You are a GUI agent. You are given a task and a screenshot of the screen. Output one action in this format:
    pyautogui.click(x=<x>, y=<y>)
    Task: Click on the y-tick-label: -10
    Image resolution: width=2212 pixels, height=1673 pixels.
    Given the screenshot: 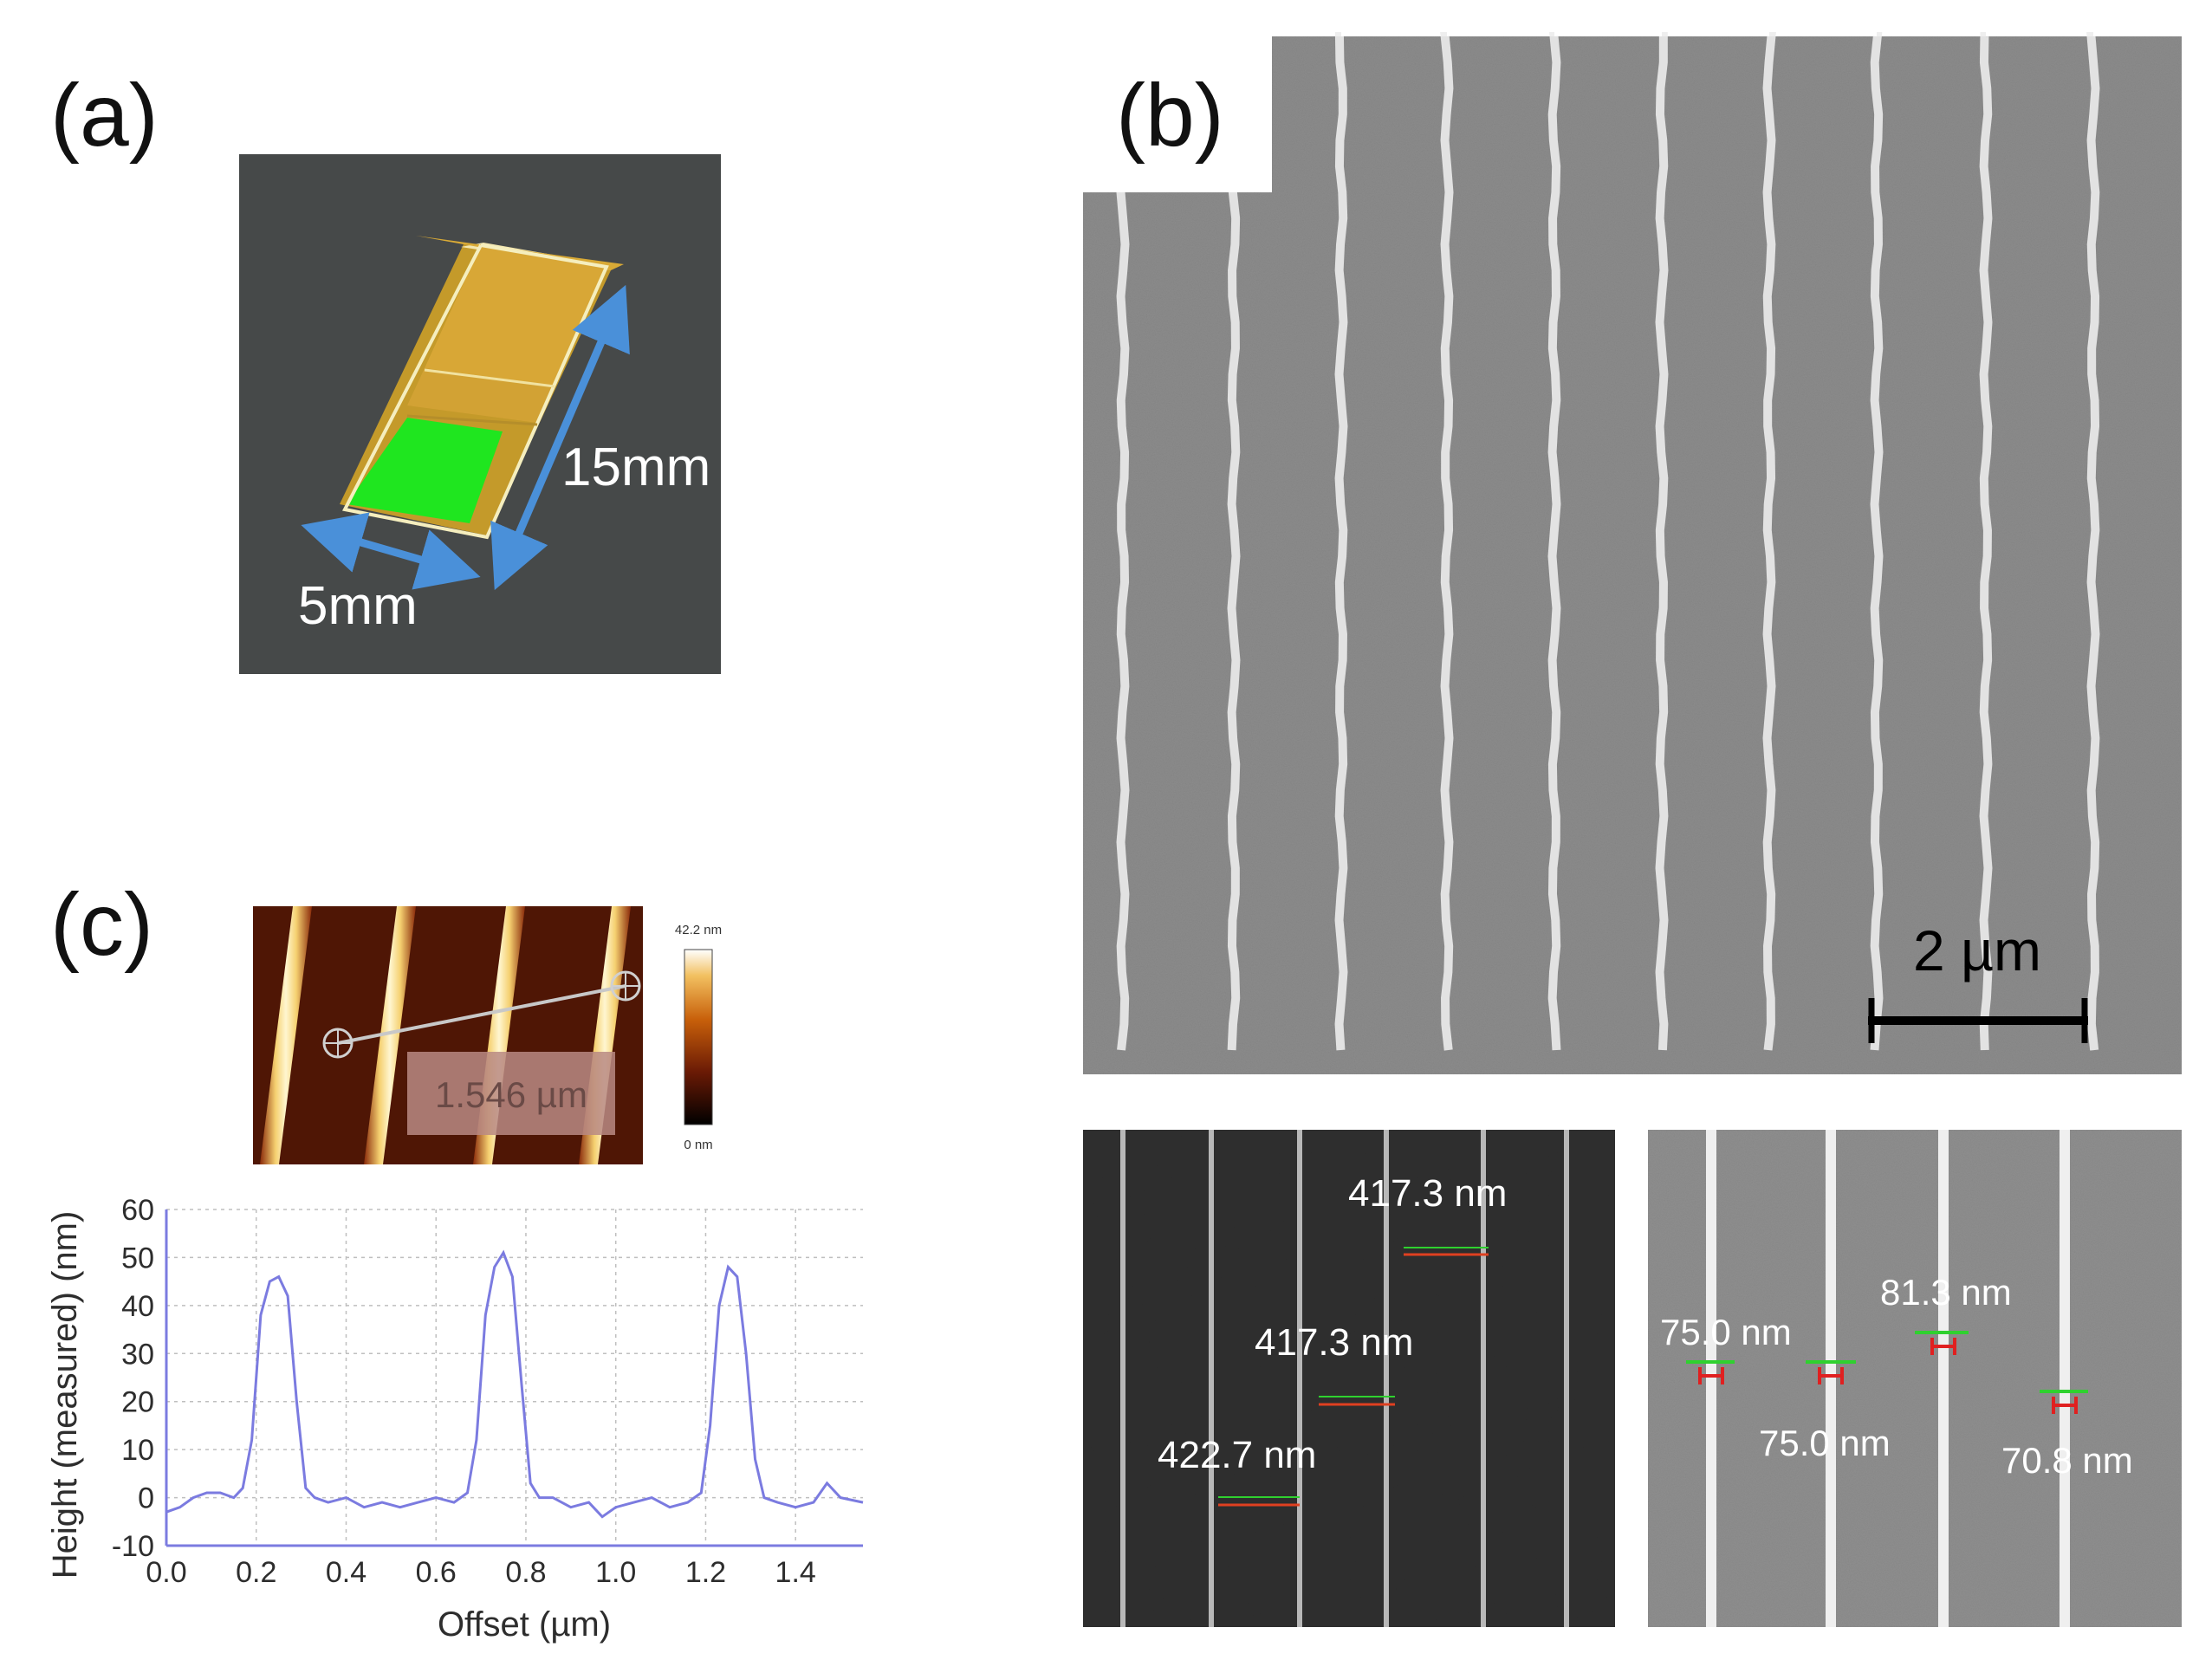 What is the action you would take?
    pyautogui.click(x=133, y=1546)
    